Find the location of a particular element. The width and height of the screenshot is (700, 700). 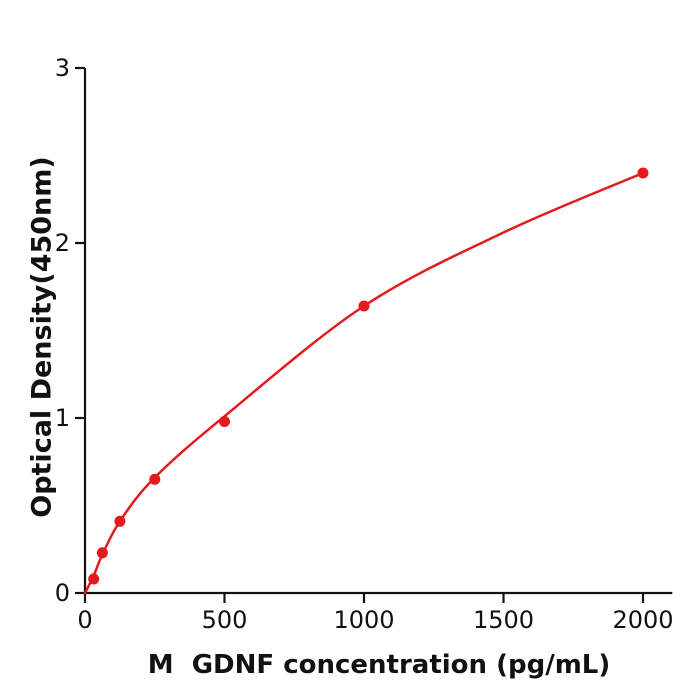

x-tick-label: 1000 is located at coordinates (363, 620).